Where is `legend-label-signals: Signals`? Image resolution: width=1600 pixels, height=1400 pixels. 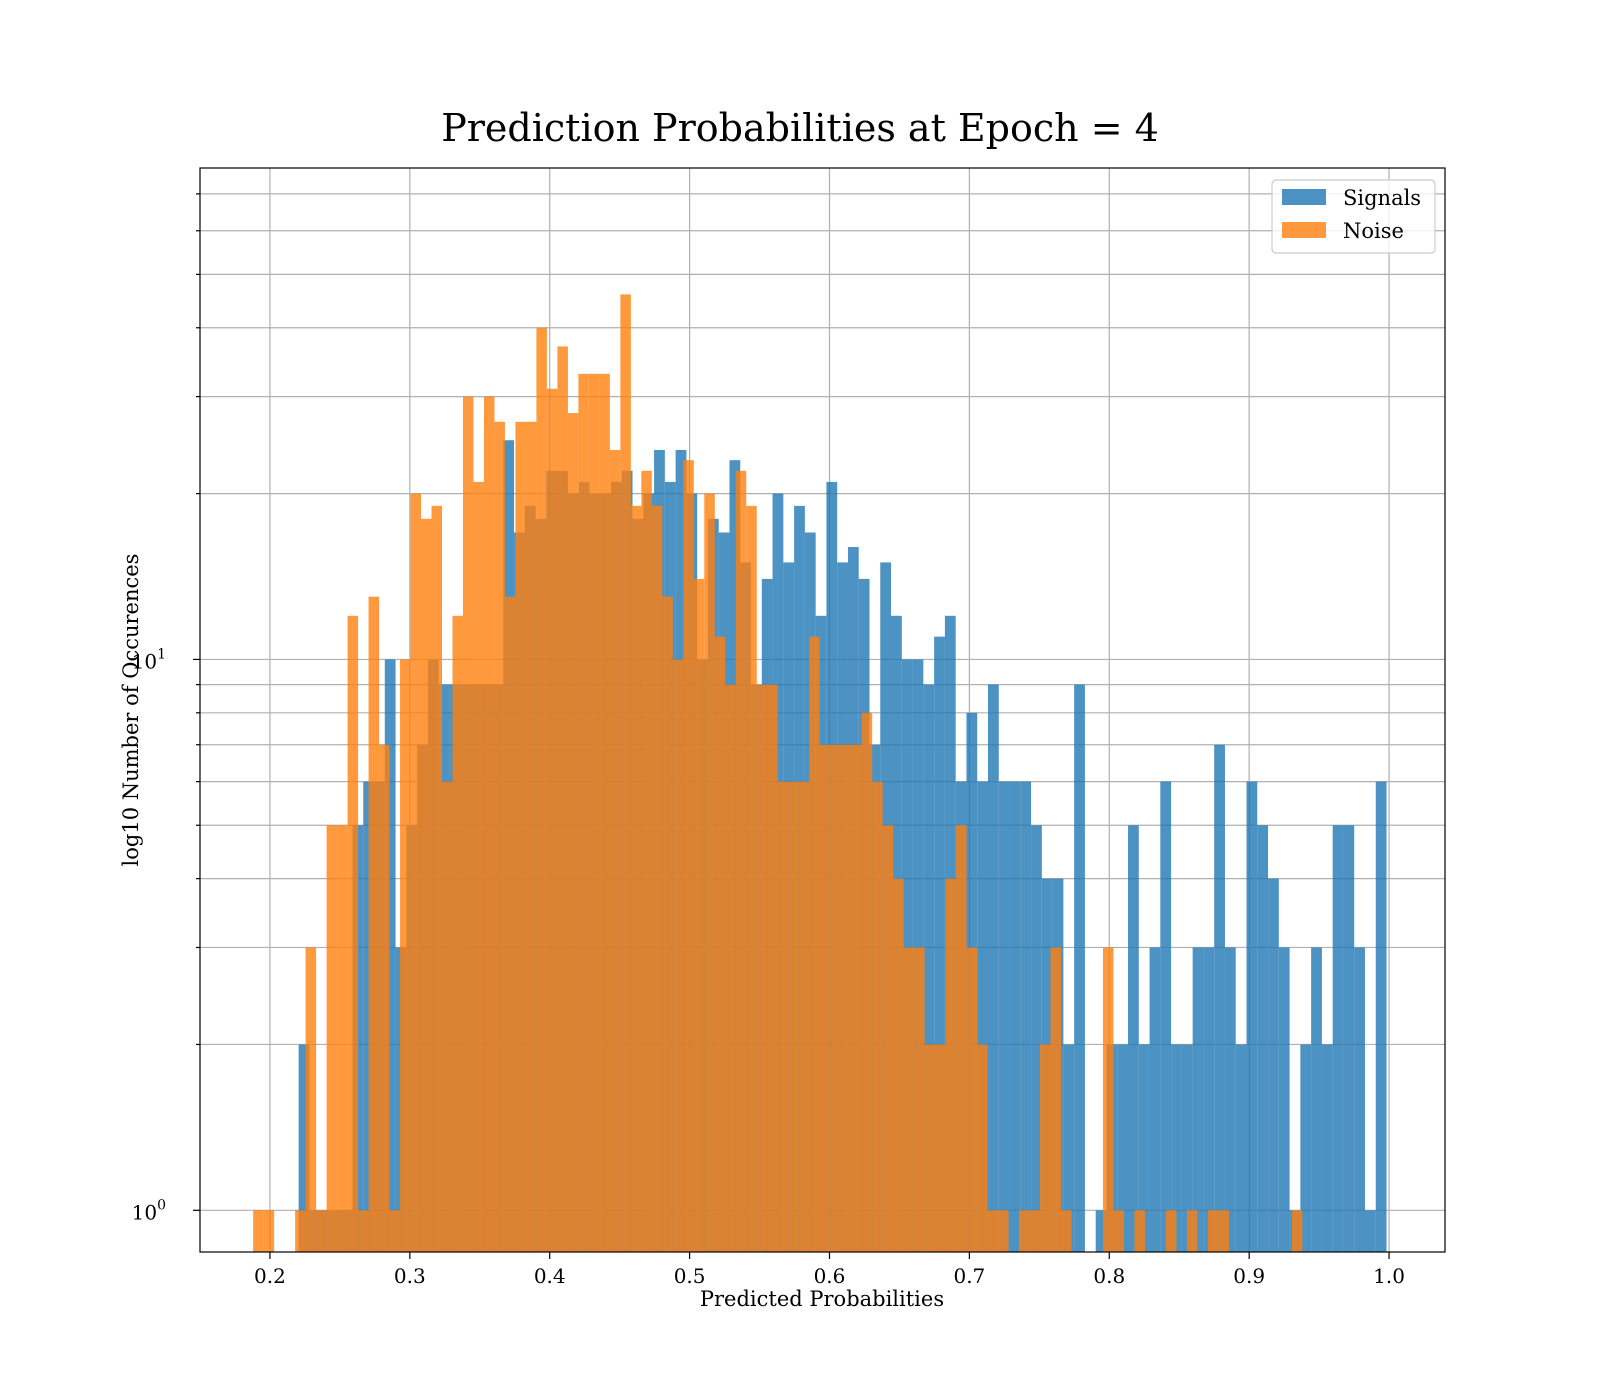
legend-label-signals: Signals is located at coordinates (1382, 198).